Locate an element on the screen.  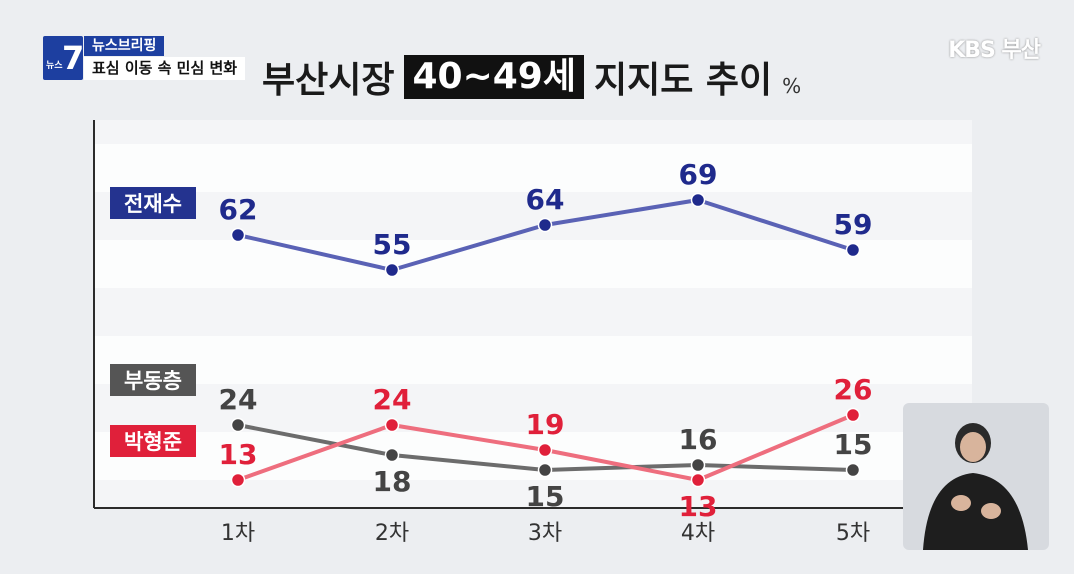
sign-language-interpreter-image is located at coordinates (976, 476).